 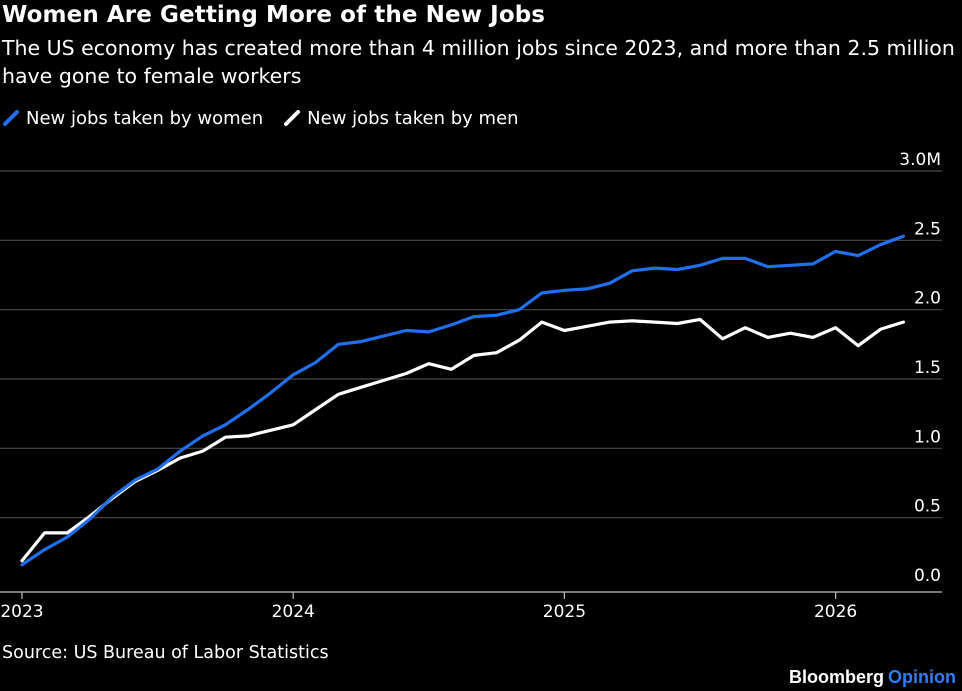 I want to click on legend-item-women: New jobs taken by women, so click(x=132, y=118).